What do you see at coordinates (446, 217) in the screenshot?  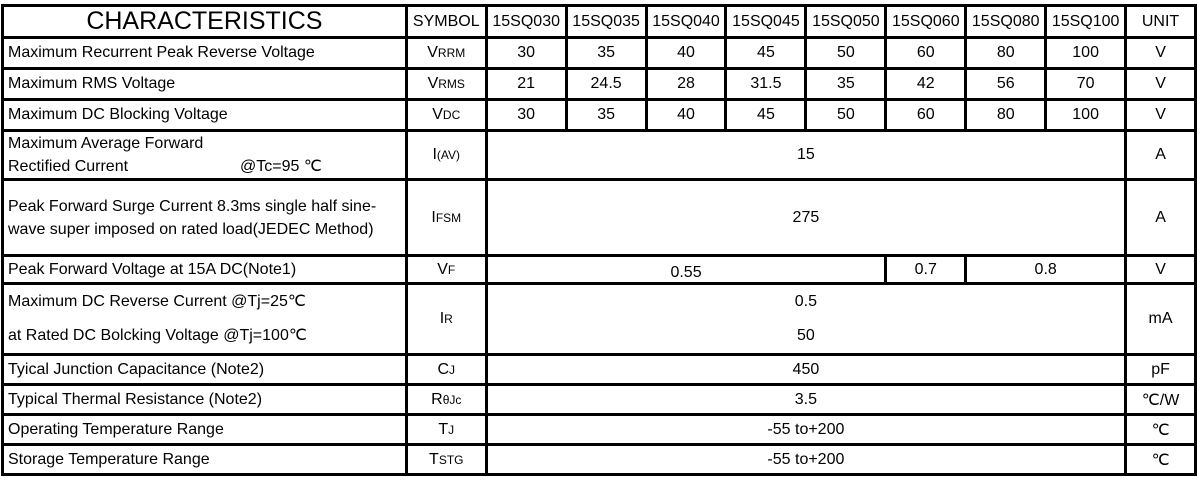 I see `ifsm-symbol: IFSM` at bounding box center [446, 217].